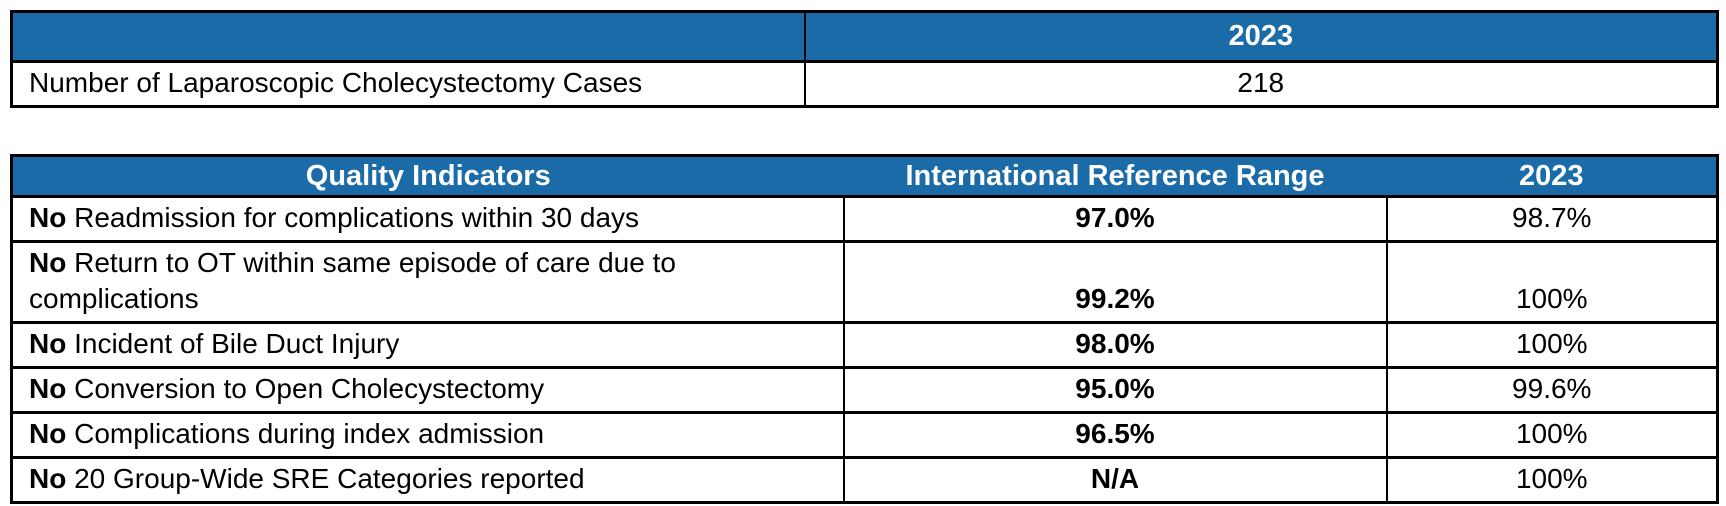 This screenshot has width=1726, height=506. I want to click on reference-range-value: 97.0%, so click(1115, 219).